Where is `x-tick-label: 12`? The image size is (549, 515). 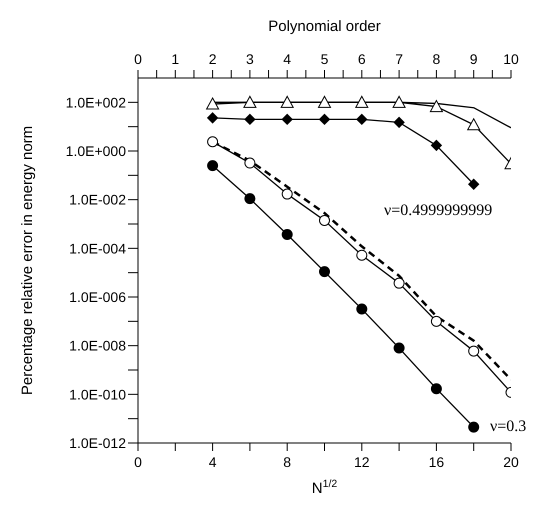
x-tick-label: 12 is located at coordinates (362, 462).